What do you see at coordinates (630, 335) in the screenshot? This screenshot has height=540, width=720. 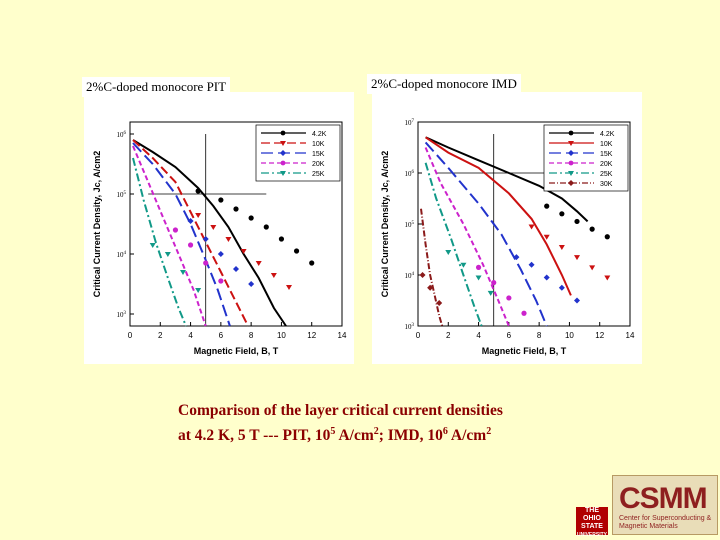 I see `x-tick-label: 14` at bounding box center [630, 335].